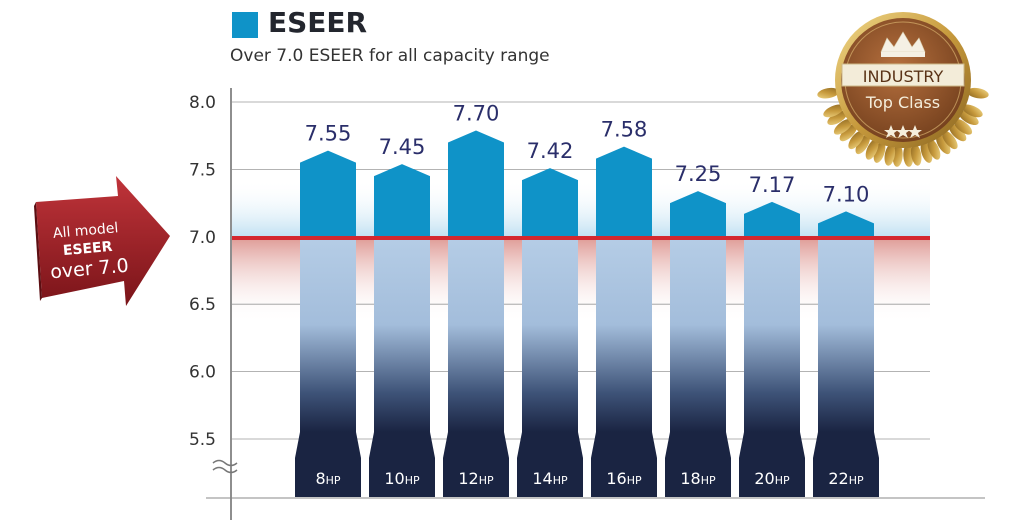 The width and height of the screenshot is (1024, 523). Describe the element at coordinates (698, 174) in the screenshot. I see `data-label: 7.25` at that location.